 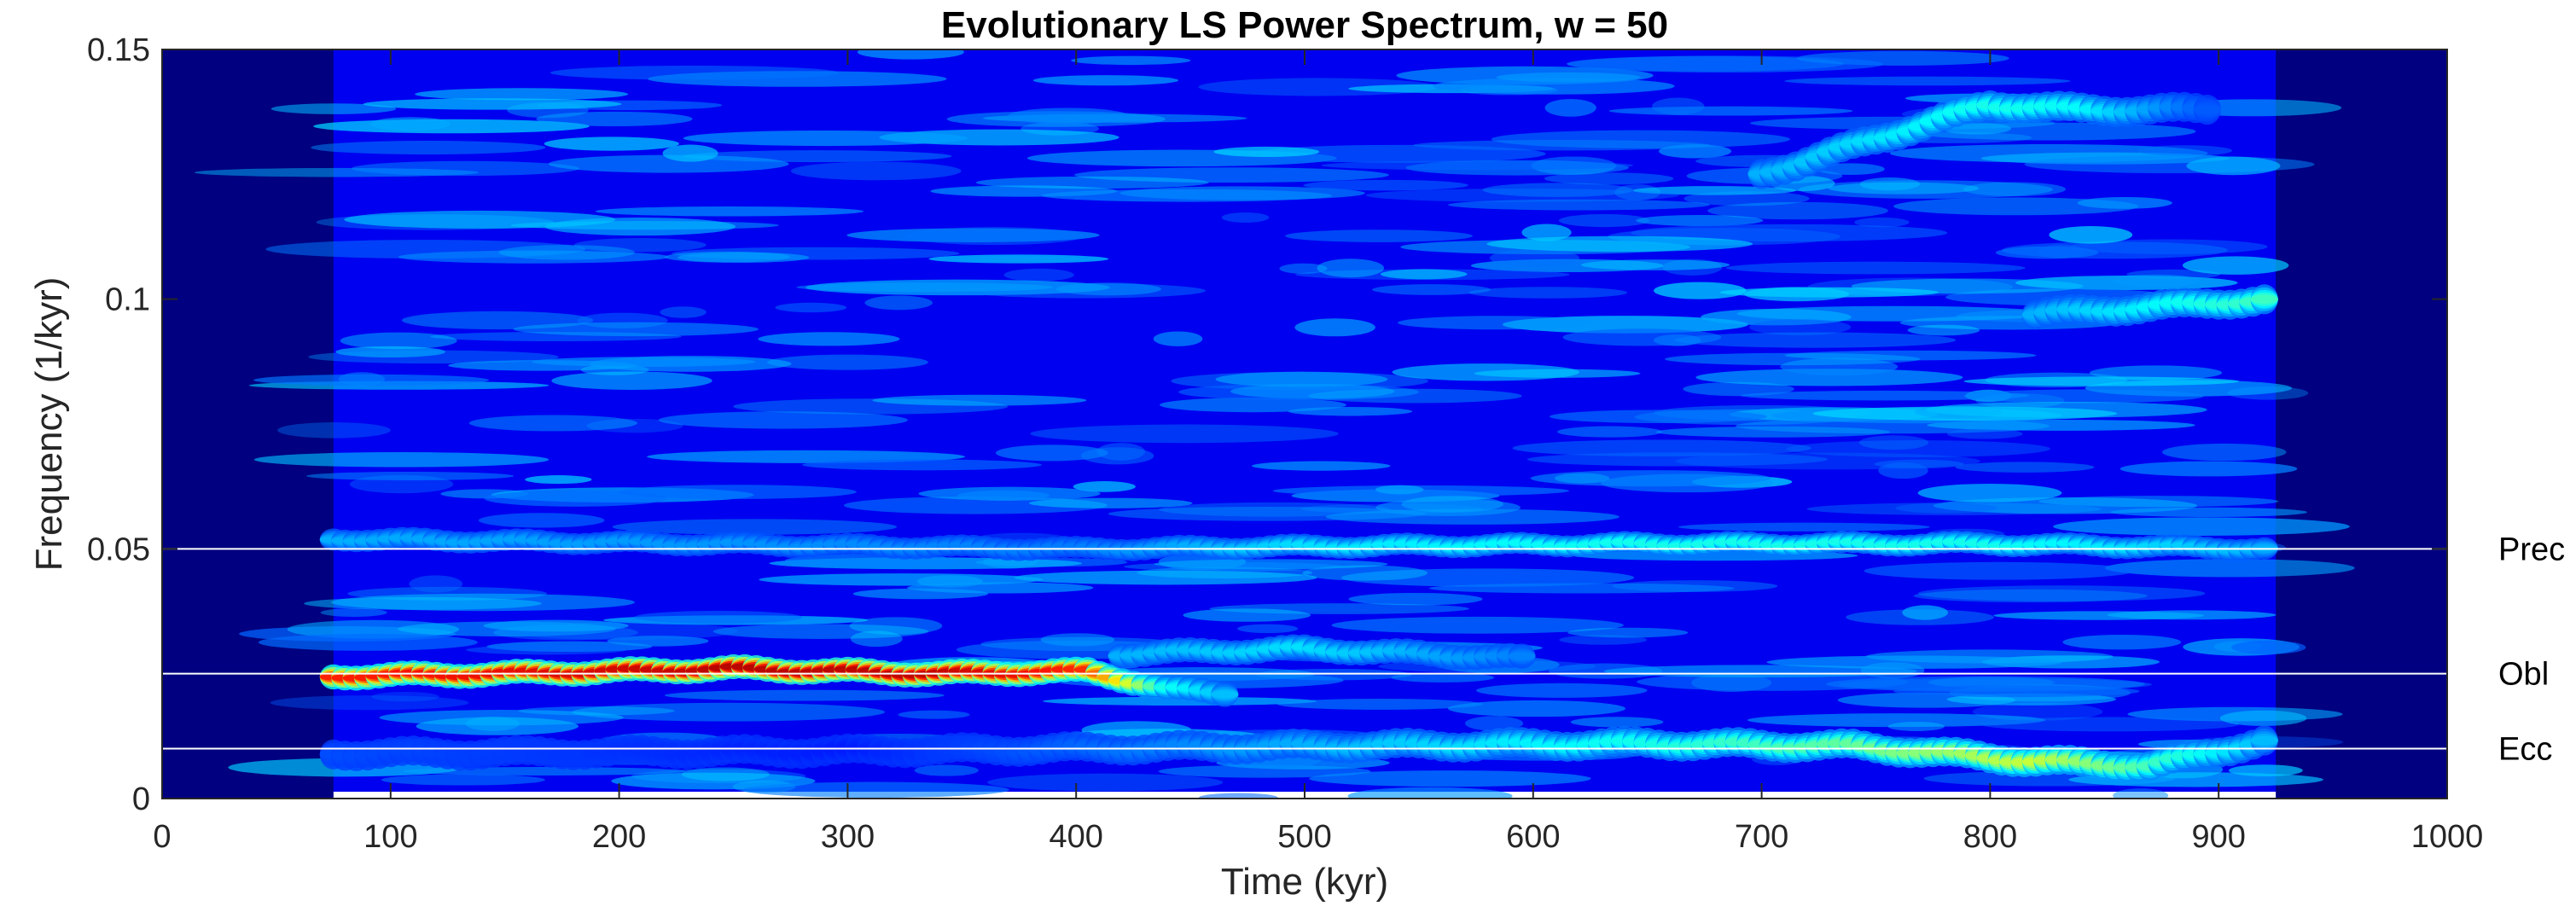 What do you see at coordinates (141, 799) in the screenshot?
I see `y-tick-label: 0` at bounding box center [141, 799].